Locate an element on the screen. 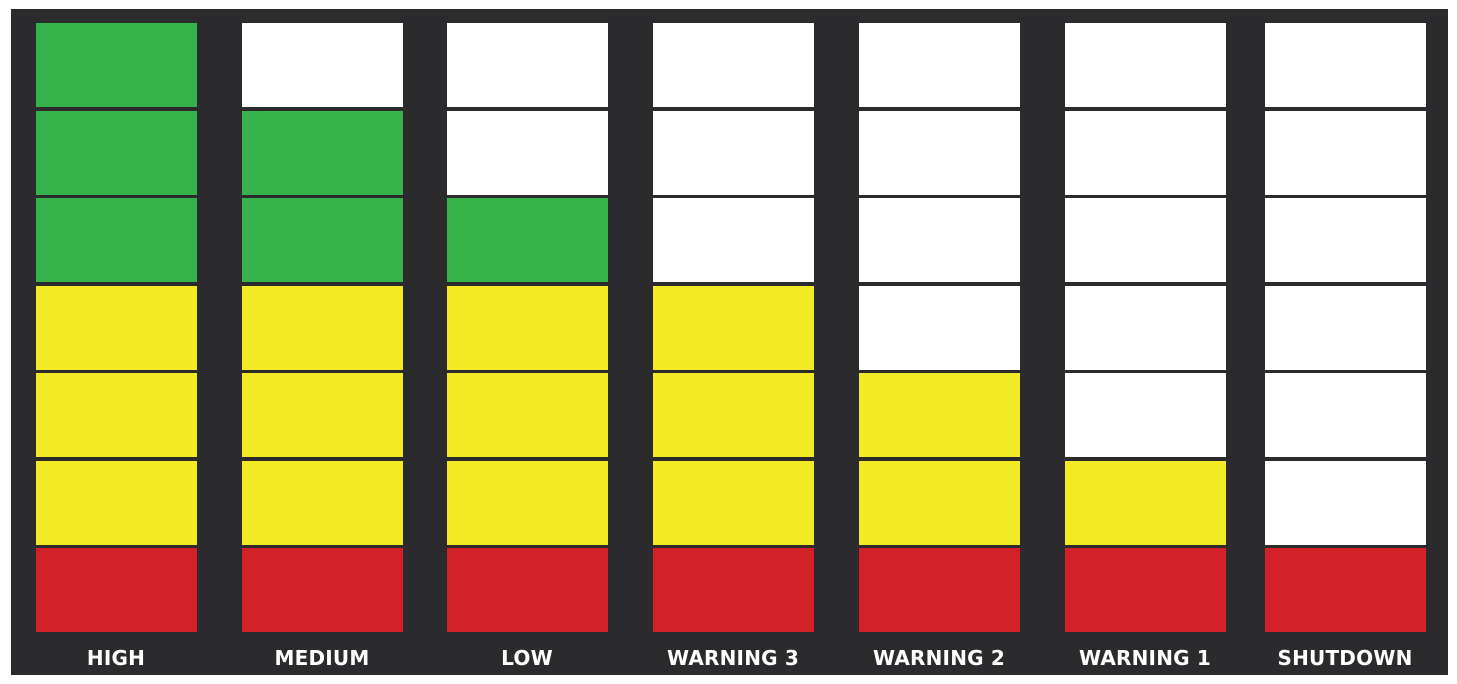 This screenshot has height=684, width=1457. level-label: SHUTDOWN is located at coordinates (1345, 658).